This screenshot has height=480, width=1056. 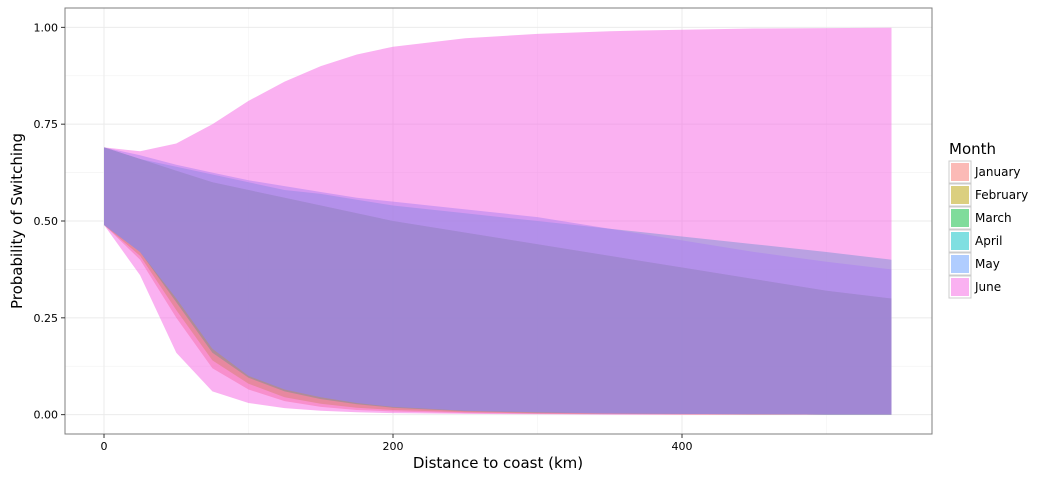 I want to click on legend-label-february: February, so click(x=1001, y=195).